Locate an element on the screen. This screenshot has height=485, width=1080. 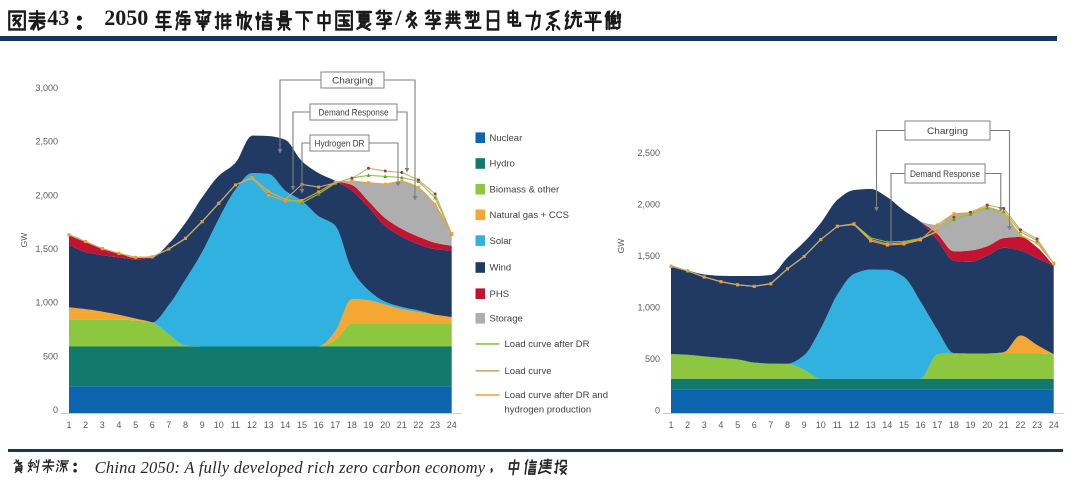
svg-text: 3,000 is located at coordinates (46, 88).